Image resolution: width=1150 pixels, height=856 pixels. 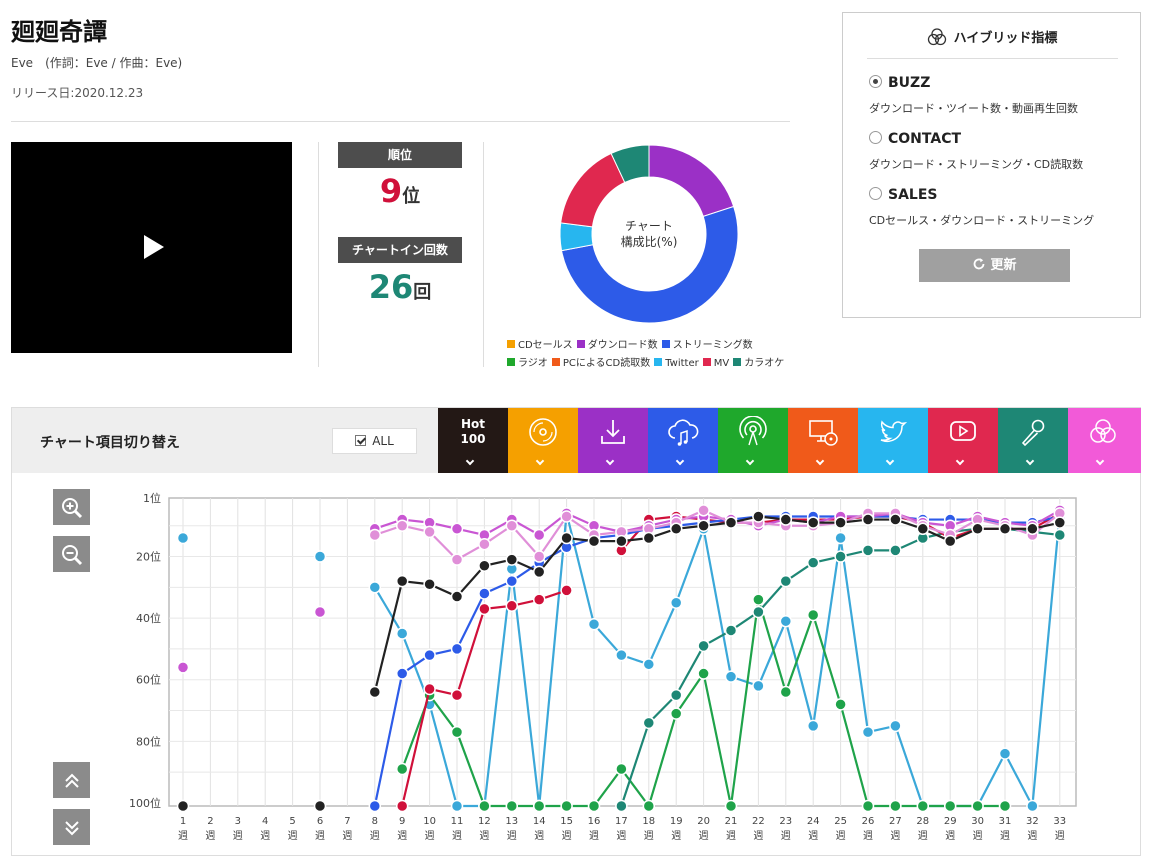 What do you see at coordinates (391, 287) in the screenshot?
I see `count-number: 26` at bounding box center [391, 287].